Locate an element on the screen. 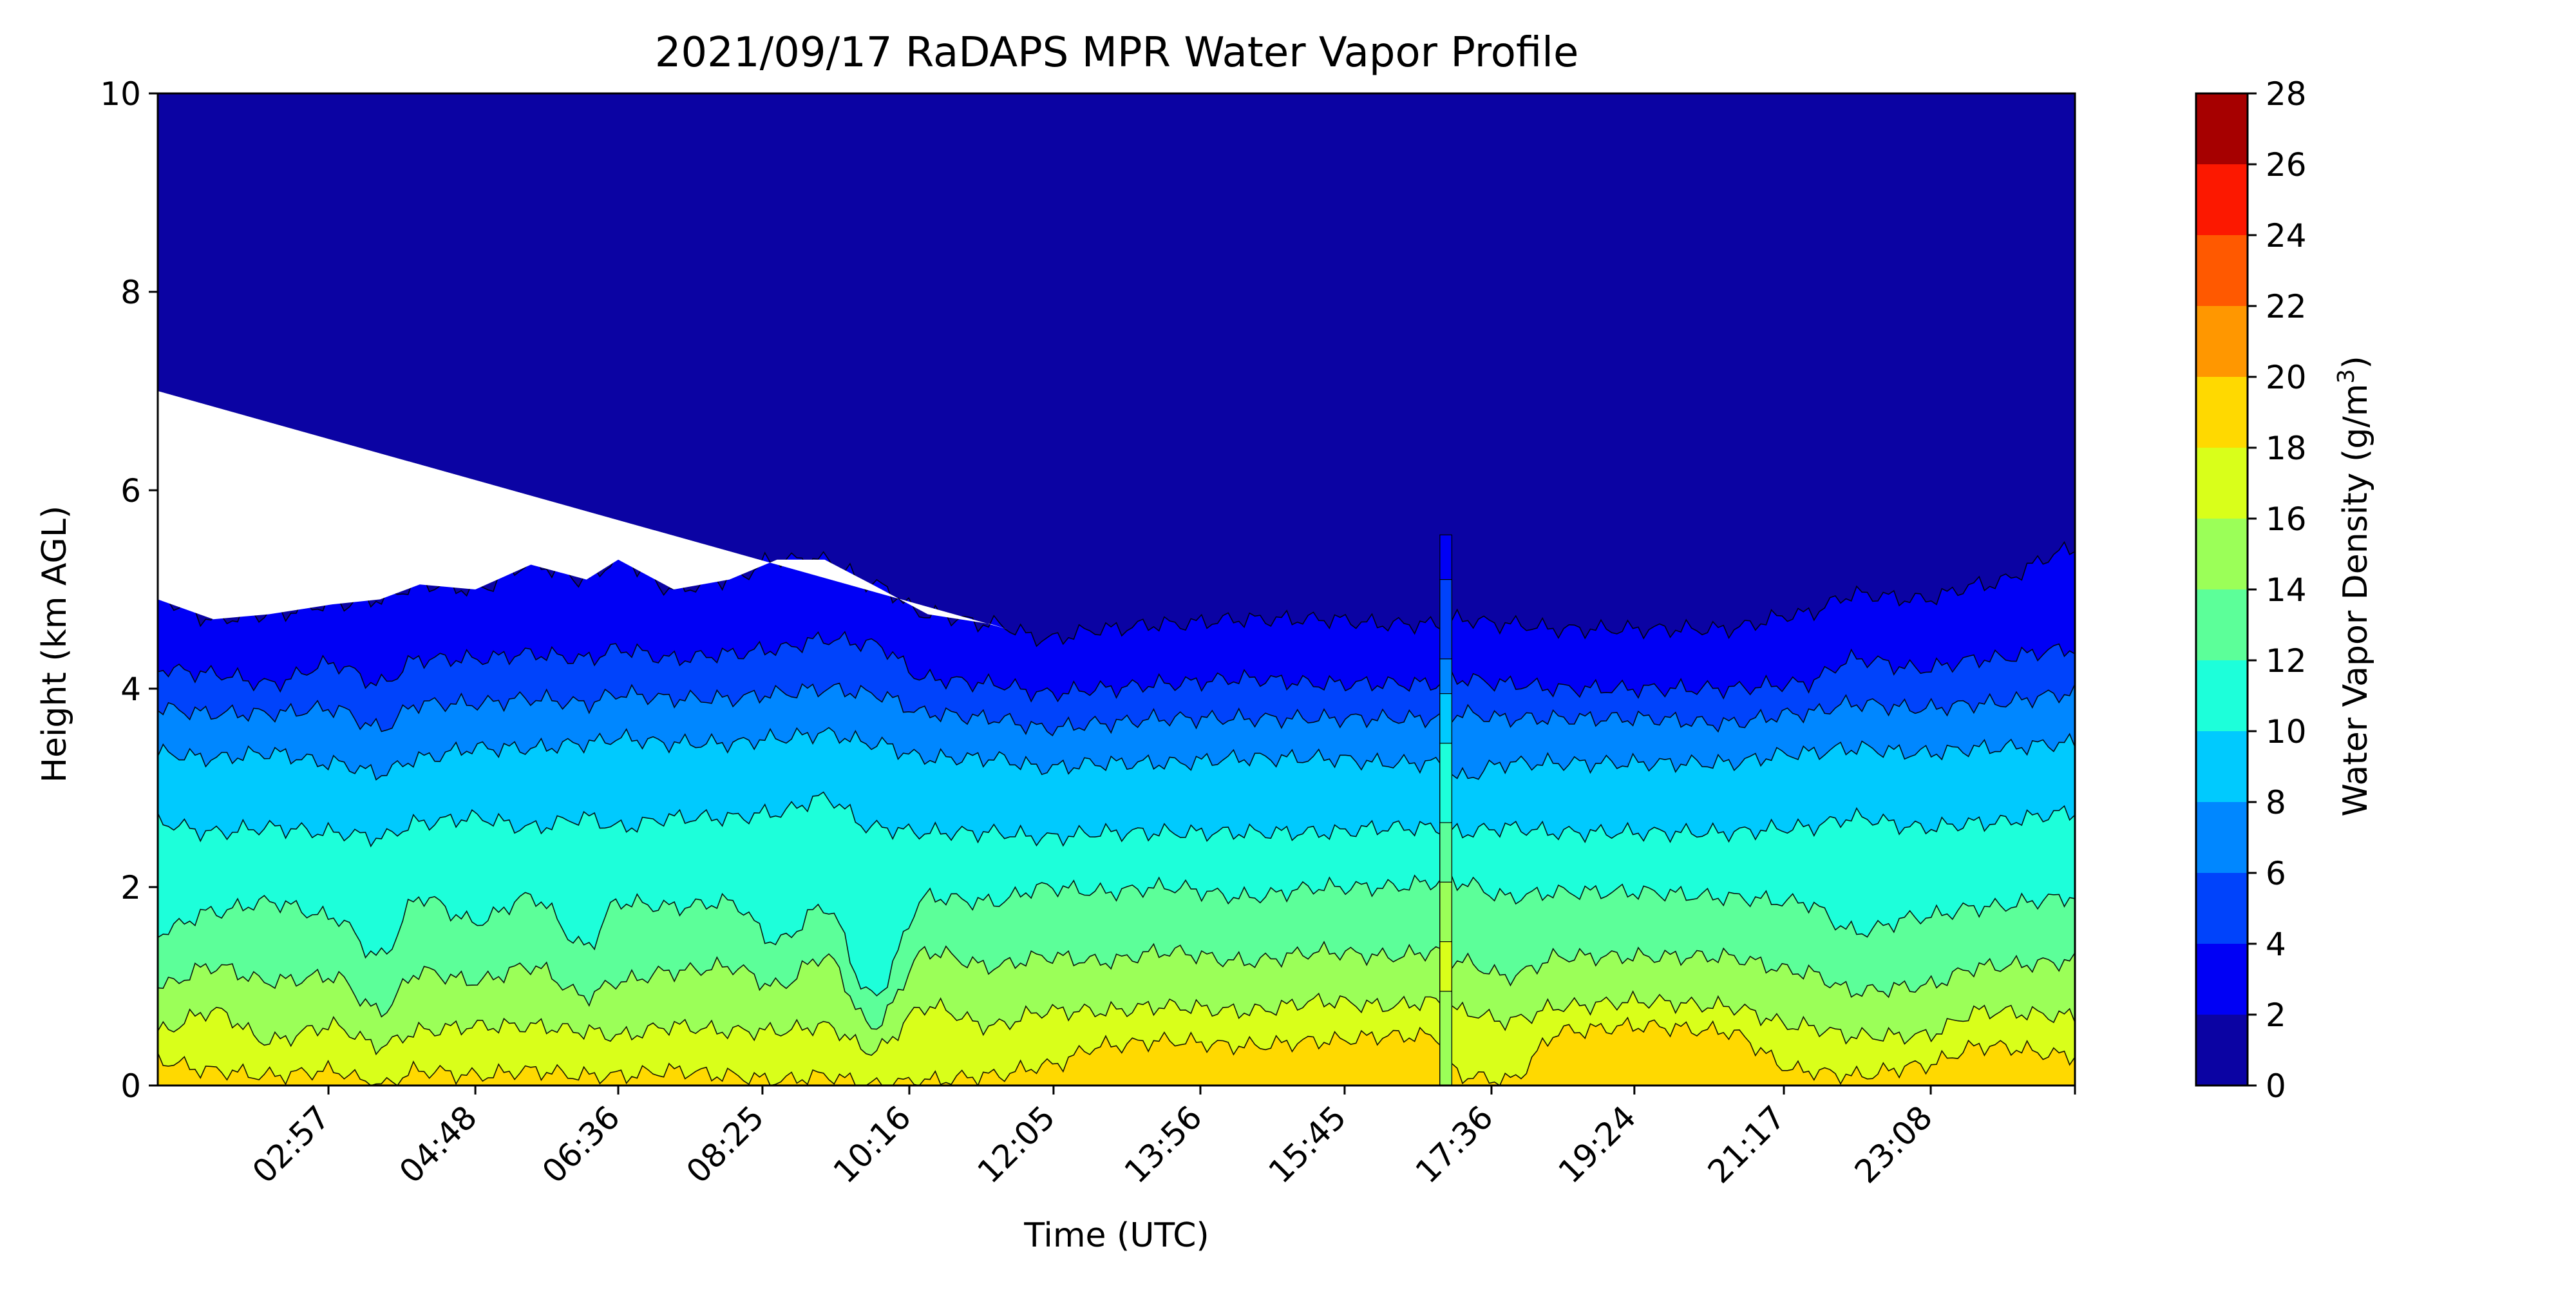 The width and height of the screenshot is (2576, 1291). x-axis-label: Time (UTC) is located at coordinates (1116, 1235).